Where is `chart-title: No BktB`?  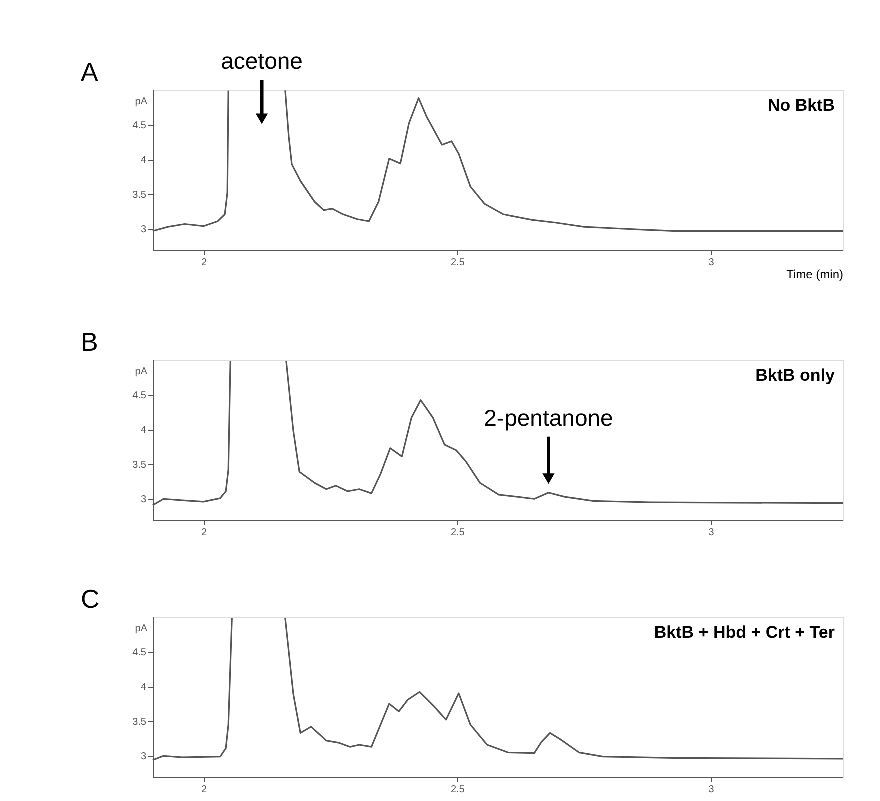
chart-title: No BktB is located at coordinates (801, 105).